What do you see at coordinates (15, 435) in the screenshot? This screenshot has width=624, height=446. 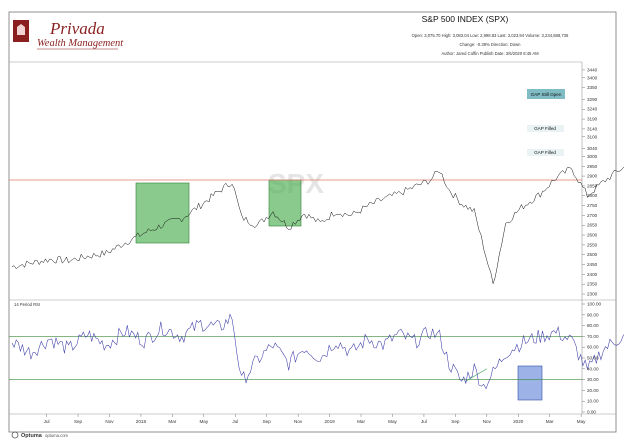 I see `optuma-logo-icon` at bounding box center [15, 435].